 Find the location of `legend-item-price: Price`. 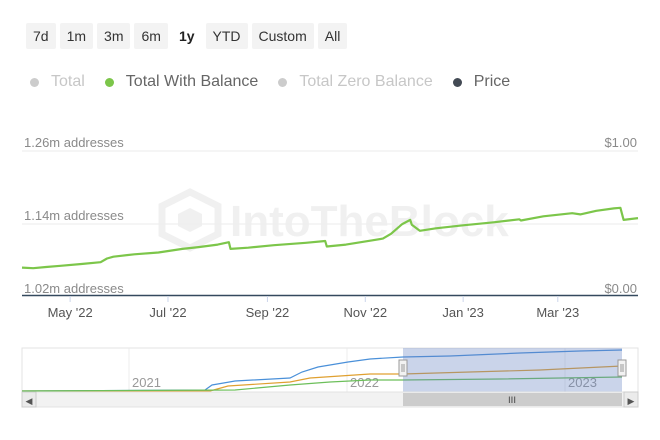

legend-item-price: Price is located at coordinates (481, 82).